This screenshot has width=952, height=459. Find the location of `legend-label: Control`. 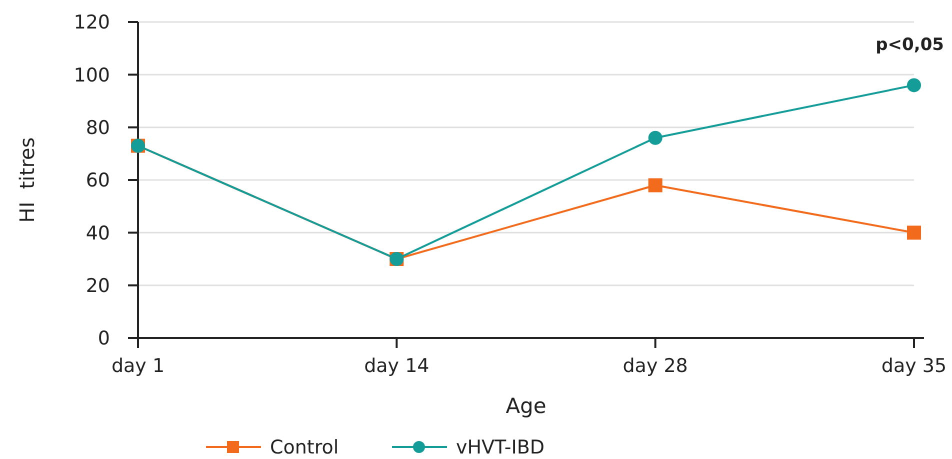

legend-label: Control is located at coordinates (304, 447).